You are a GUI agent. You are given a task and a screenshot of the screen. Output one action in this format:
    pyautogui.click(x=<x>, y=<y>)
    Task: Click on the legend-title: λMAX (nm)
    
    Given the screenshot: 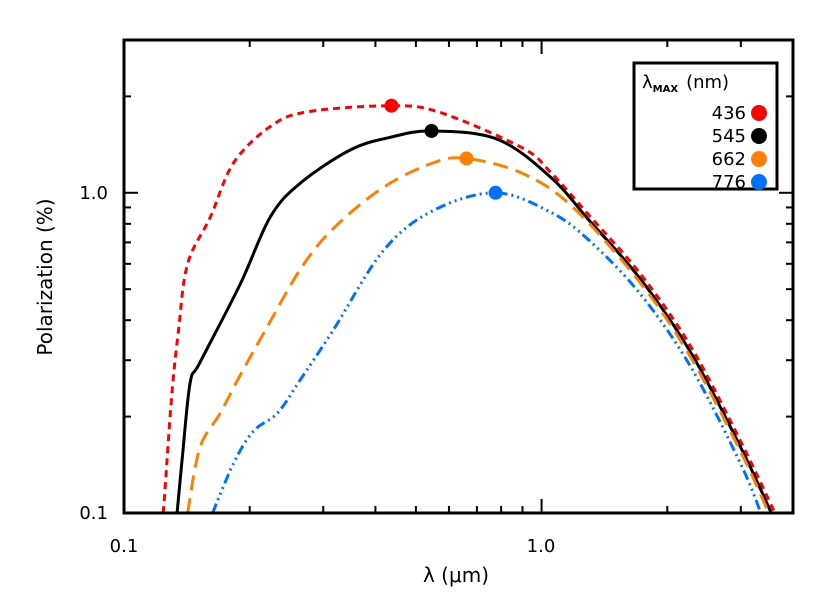 What is the action you would take?
    pyautogui.click(x=685, y=83)
    